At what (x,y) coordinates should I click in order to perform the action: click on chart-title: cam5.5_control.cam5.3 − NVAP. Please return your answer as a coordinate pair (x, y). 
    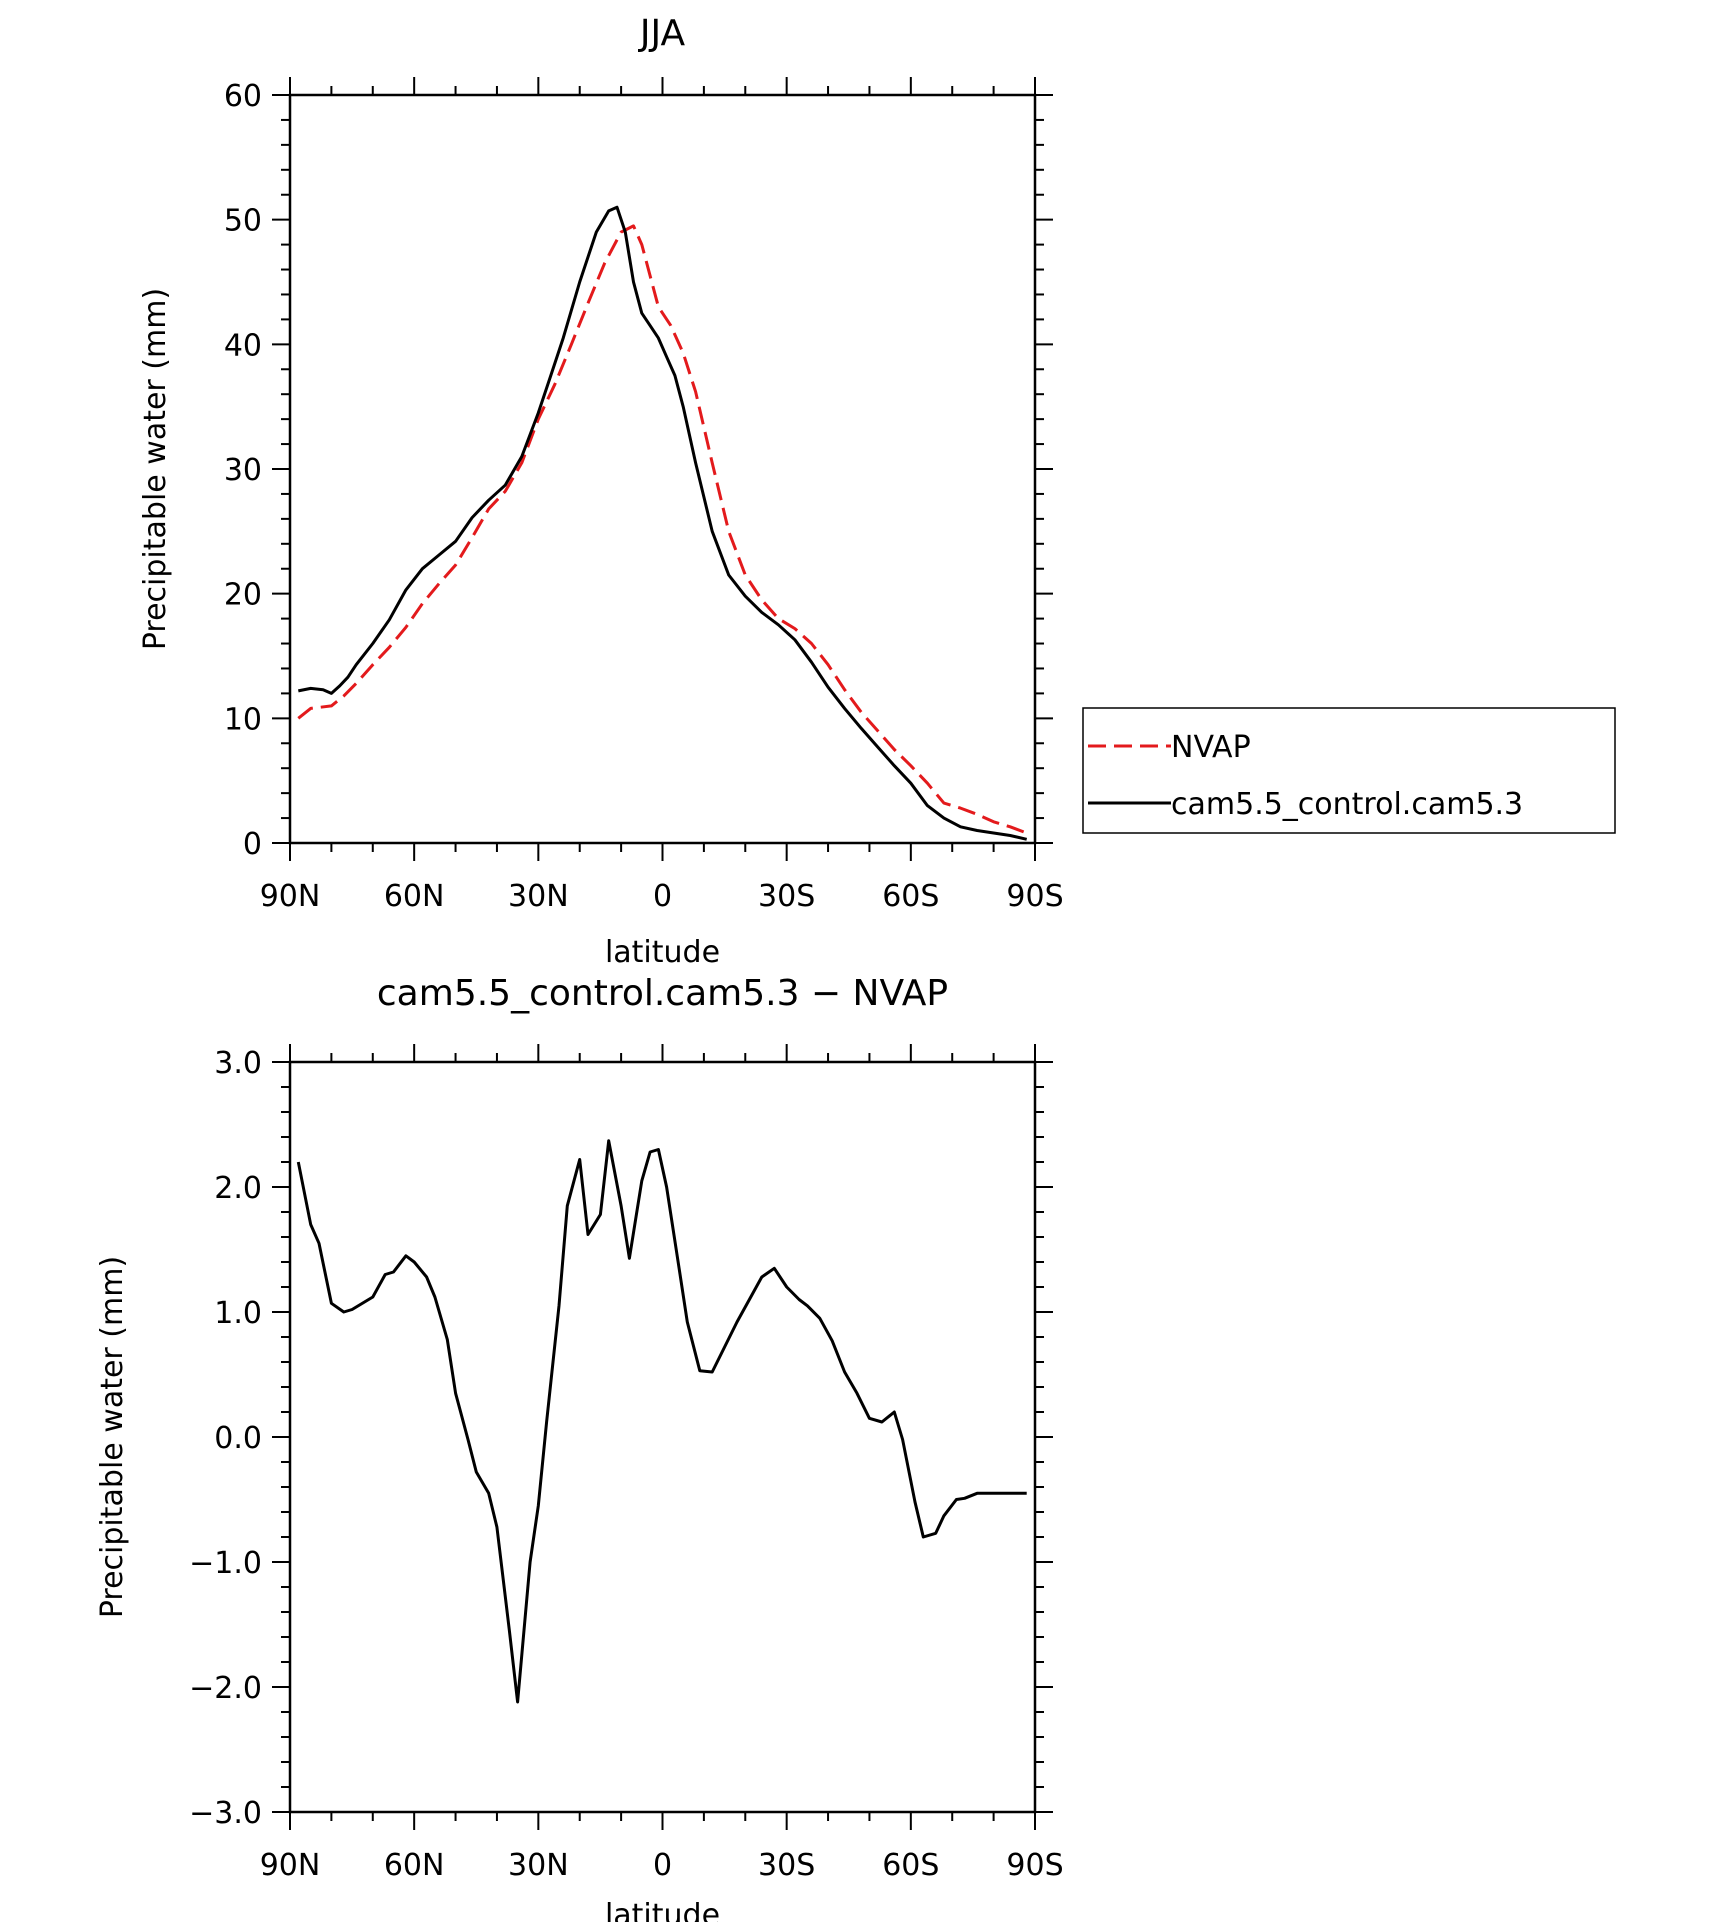
    Looking at the image, I should click on (662, 993).